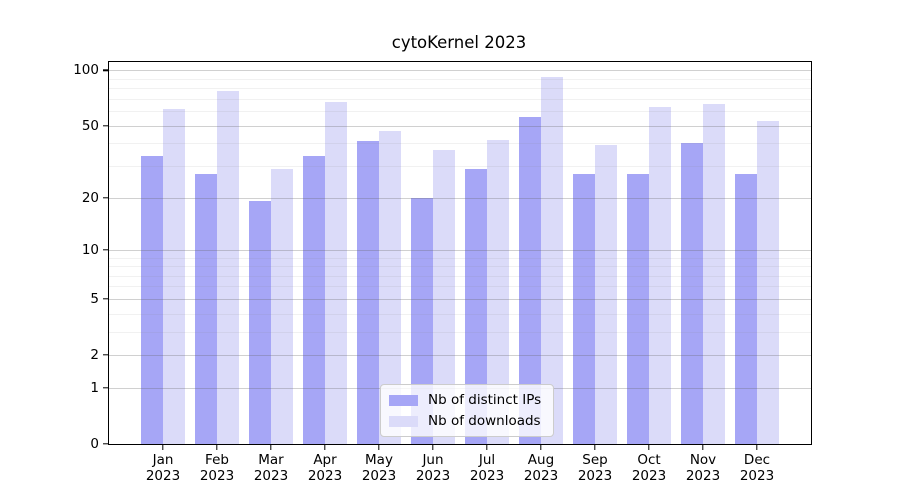  I want to click on y-tick-label-20: 20, so click(90, 197).